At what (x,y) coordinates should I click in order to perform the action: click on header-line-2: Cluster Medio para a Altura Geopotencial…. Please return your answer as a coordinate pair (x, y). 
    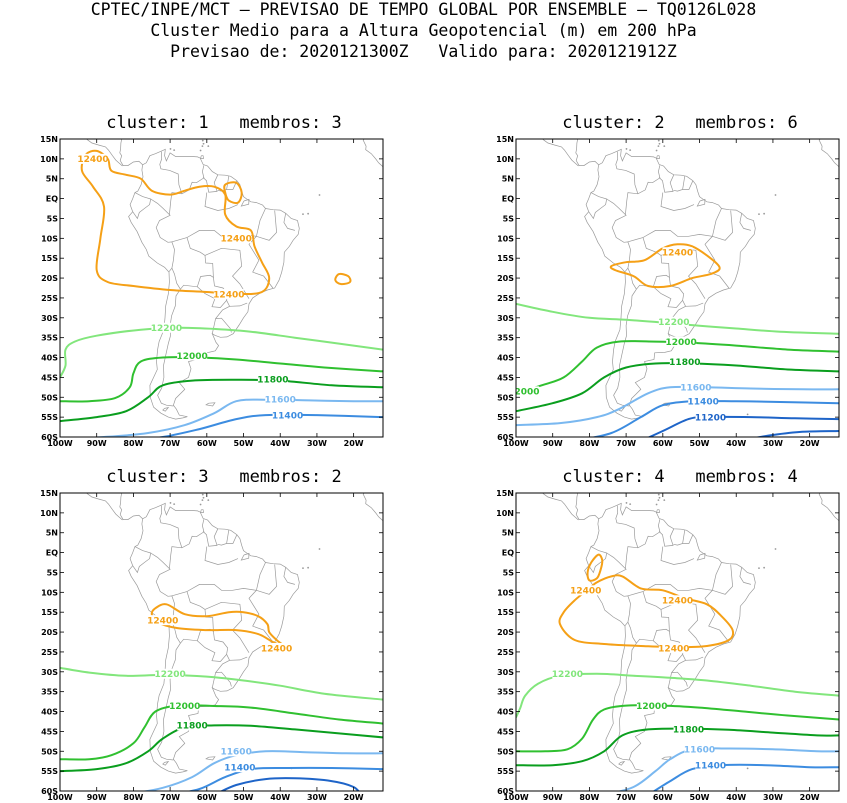
    Looking at the image, I should click on (423, 30).